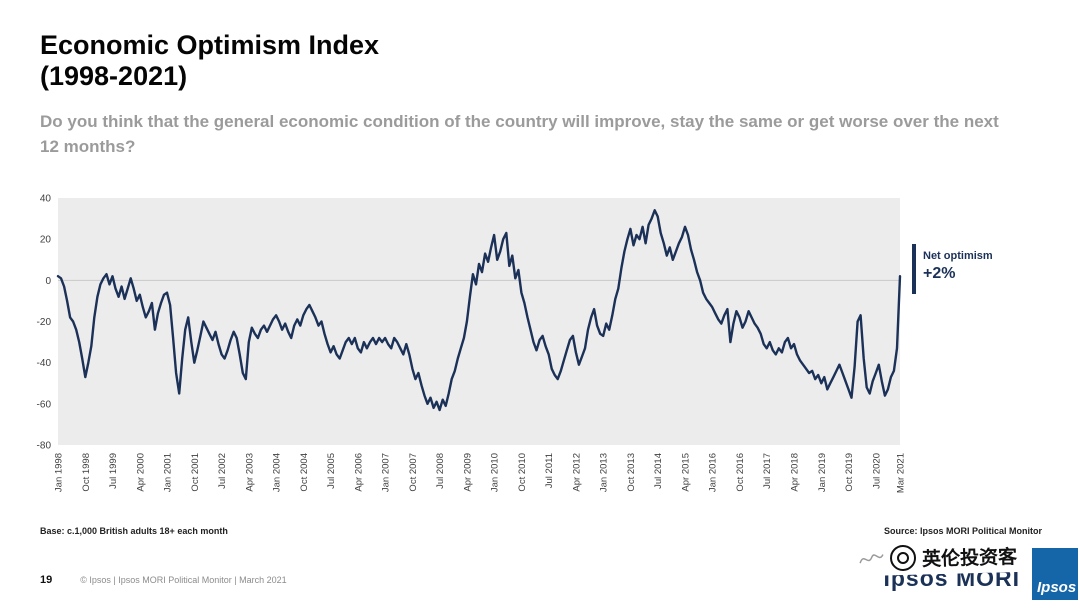  Describe the element at coordinates (86, 472) in the screenshot. I see `x-axis-tick-label: Oct 1998` at that location.